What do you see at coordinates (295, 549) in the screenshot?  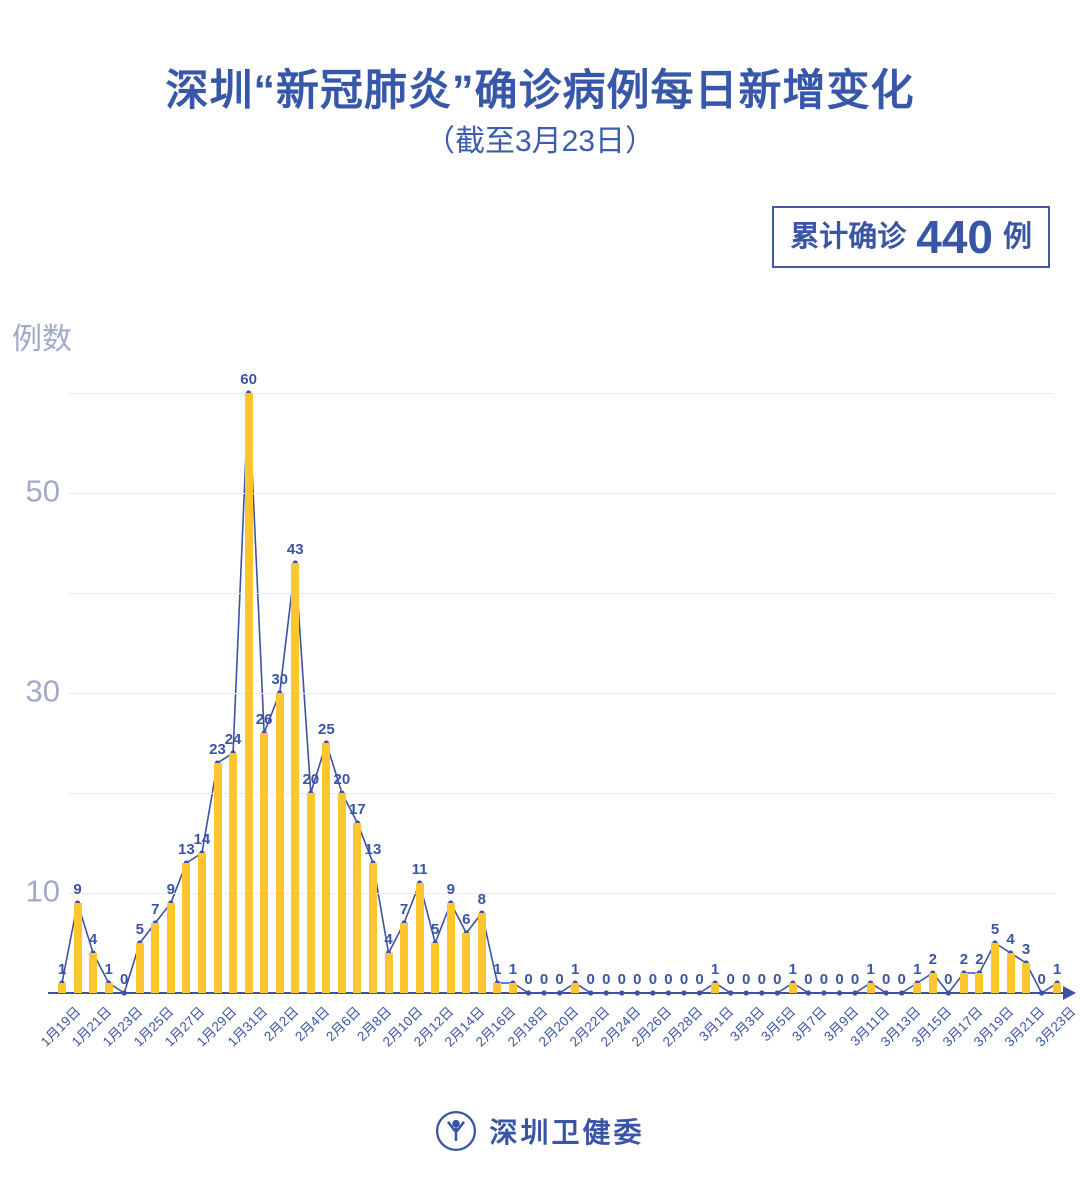 I see `data-point-label: 43` at bounding box center [295, 549].